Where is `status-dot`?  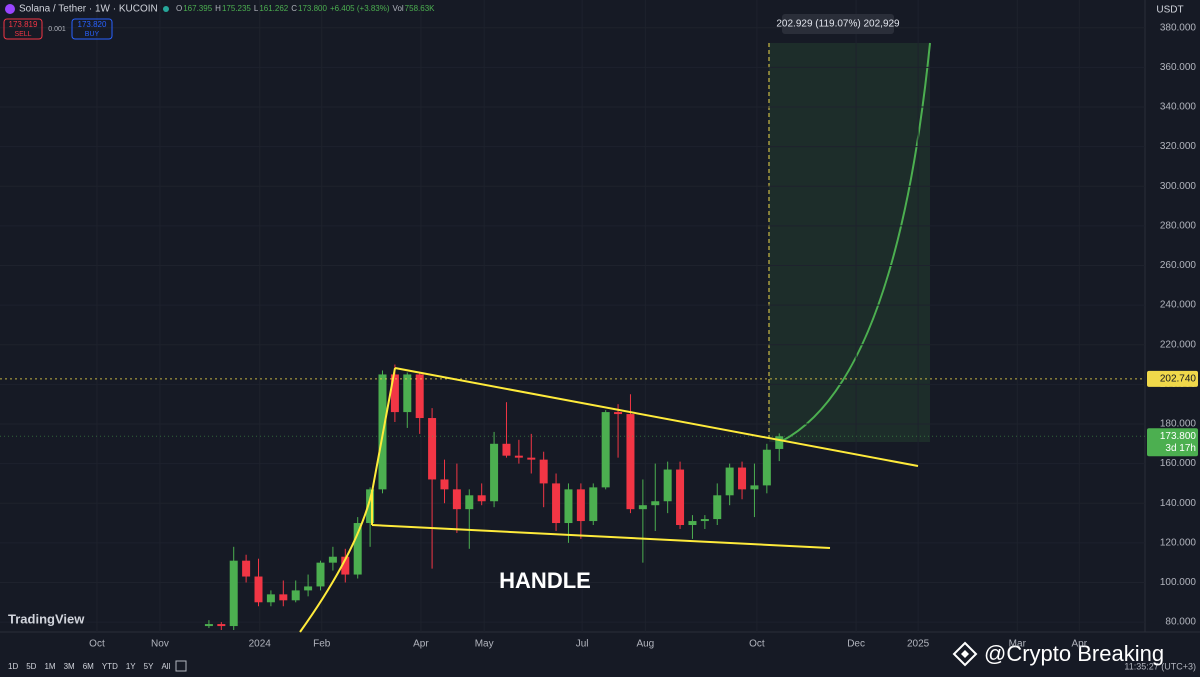 status-dot is located at coordinates (166, 9).